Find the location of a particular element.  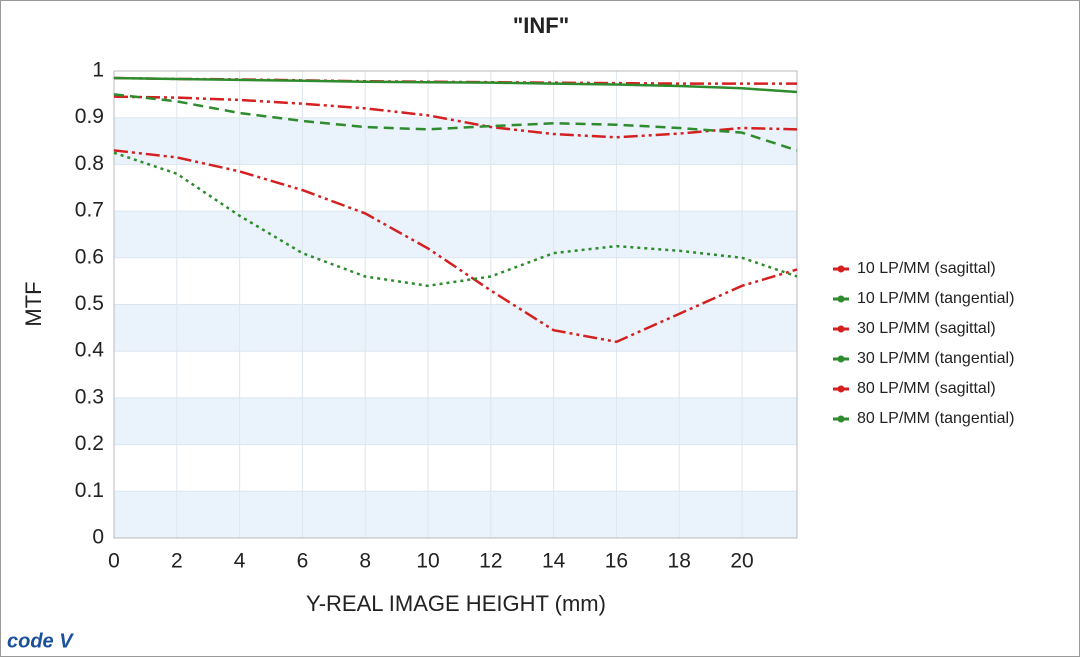

x-tick-label: 12 is located at coordinates (490, 561).